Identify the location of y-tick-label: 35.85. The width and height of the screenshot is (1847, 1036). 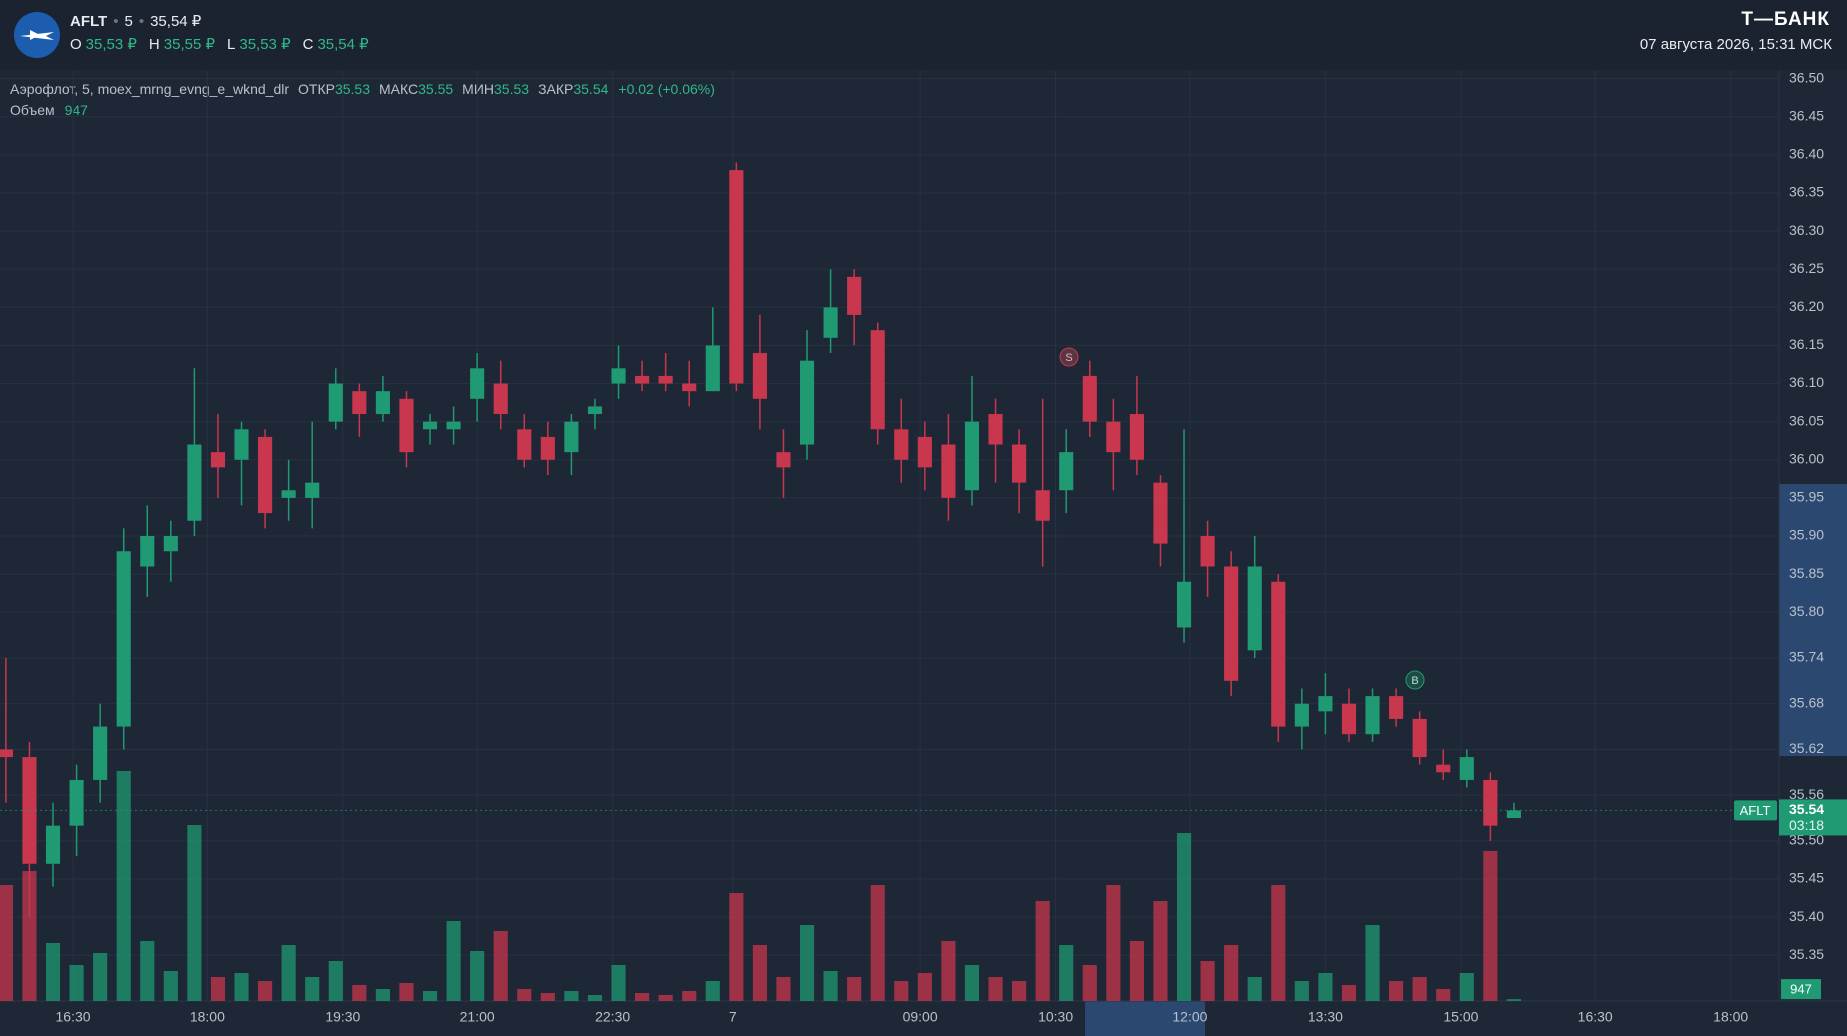
(1806, 573).